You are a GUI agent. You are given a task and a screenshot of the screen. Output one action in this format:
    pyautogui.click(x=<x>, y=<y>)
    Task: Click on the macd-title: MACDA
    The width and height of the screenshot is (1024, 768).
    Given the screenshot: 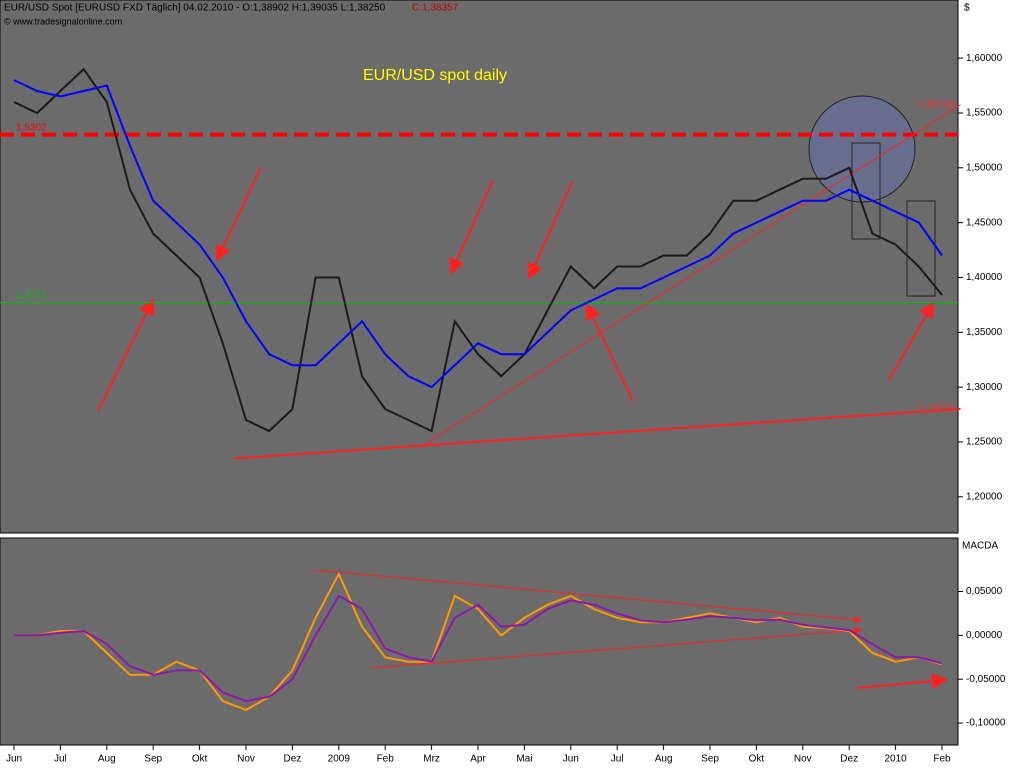 What is the action you would take?
    pyautogui.click(x=980, y=546)
    